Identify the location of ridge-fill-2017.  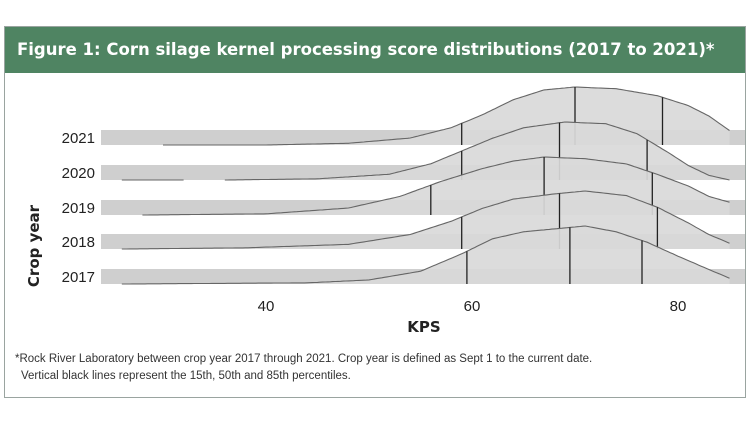
(425, 255).